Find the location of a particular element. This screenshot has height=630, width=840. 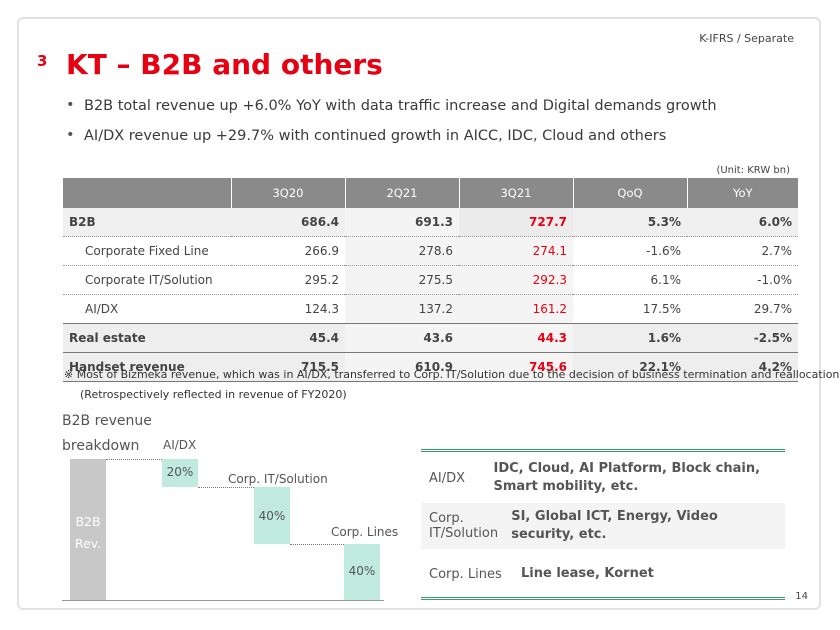

table-row: B2B 686.4 691.3 727.7 5.3% 6.0% is located at coordinates (430, 222).